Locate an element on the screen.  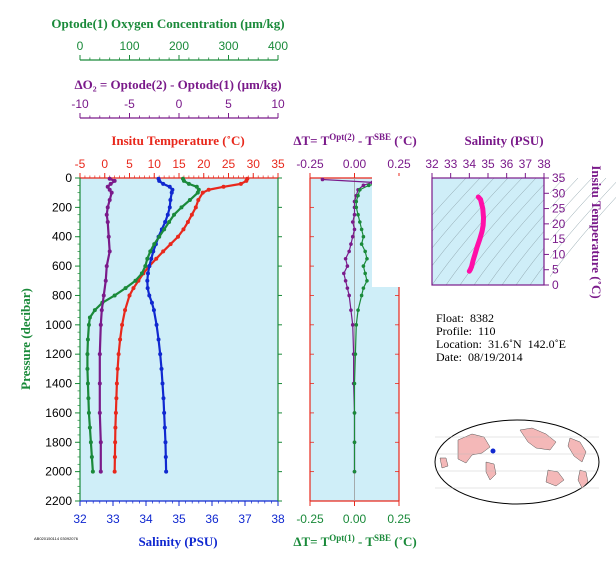
pressure-tick-label: 2200 is located at coordinates (58, 501).